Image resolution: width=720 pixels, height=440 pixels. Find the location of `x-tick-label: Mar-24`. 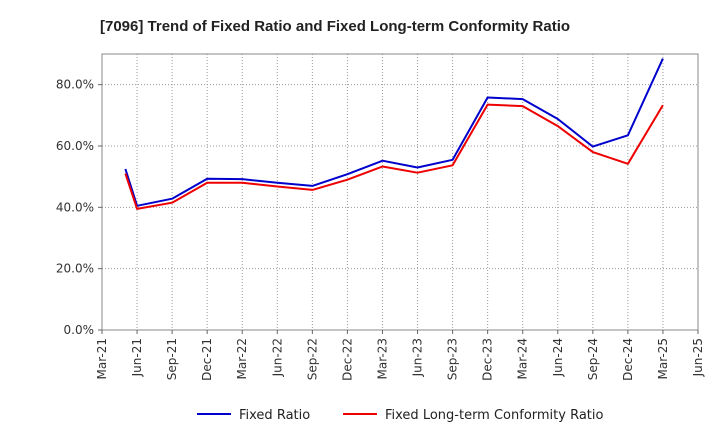

x-tick-label: Mar-24 is located at coordinates (523, 358).